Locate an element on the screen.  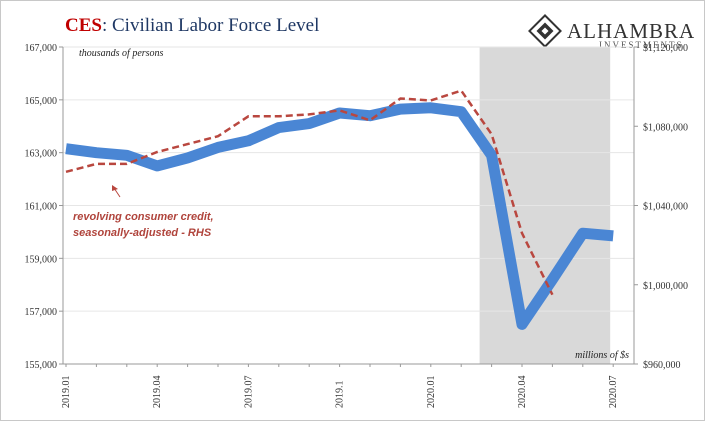
right-tick-label: $1,040,000 is located at coordinates (665, 207).